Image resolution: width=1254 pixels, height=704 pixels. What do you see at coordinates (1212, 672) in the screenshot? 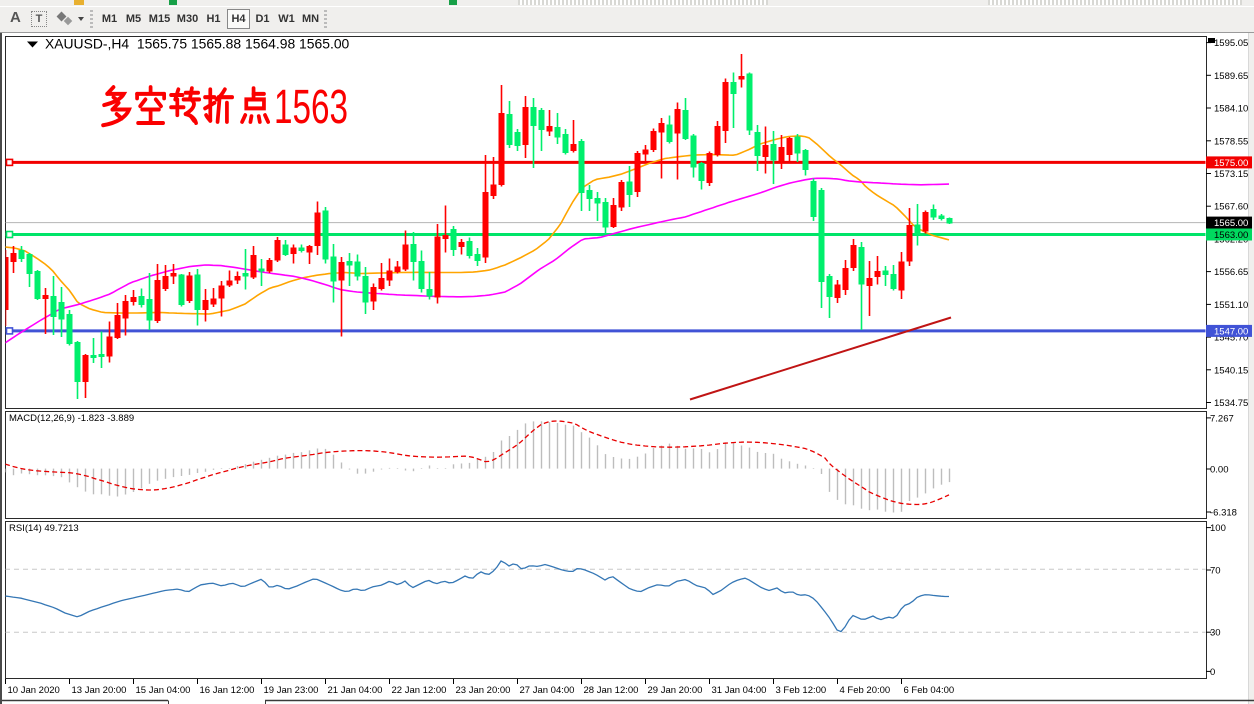
I see `svg-text: 0` at bounding box center [1212, 672].